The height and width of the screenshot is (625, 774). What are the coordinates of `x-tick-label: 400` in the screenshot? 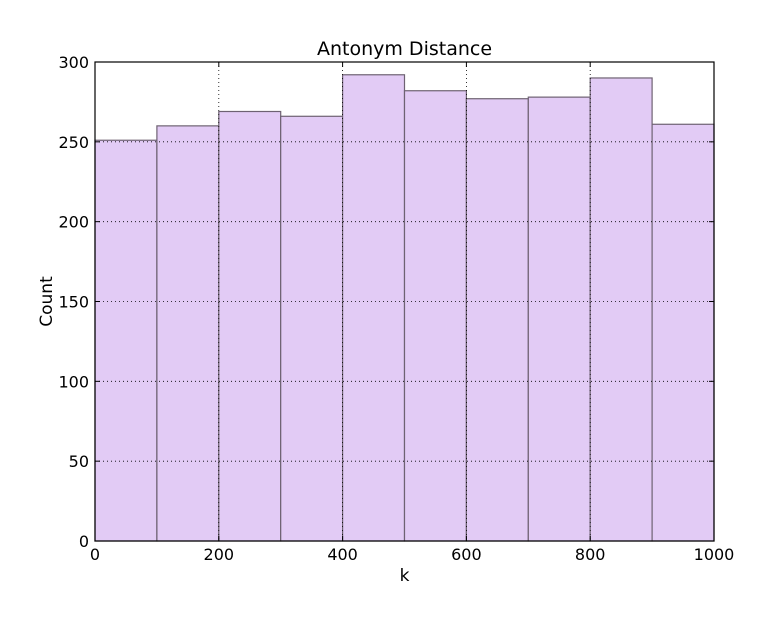 It's located at (342, 554).